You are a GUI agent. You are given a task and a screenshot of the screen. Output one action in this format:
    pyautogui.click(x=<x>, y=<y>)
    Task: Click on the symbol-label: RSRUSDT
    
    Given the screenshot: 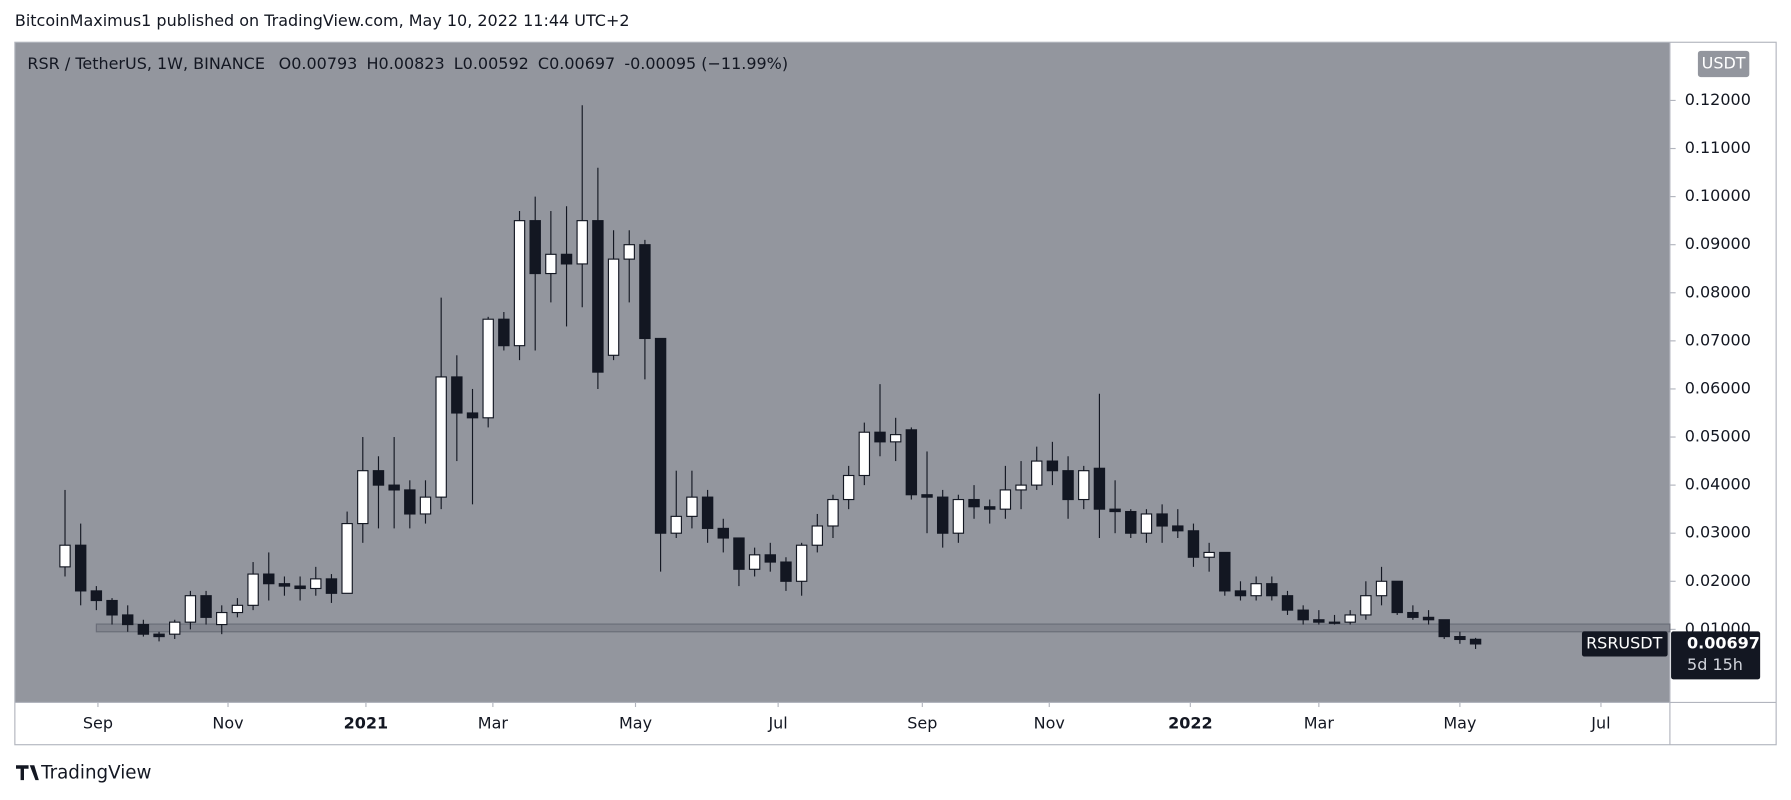 What is the action you would take?
    pyautogui.click(x=1624, y=642)
    